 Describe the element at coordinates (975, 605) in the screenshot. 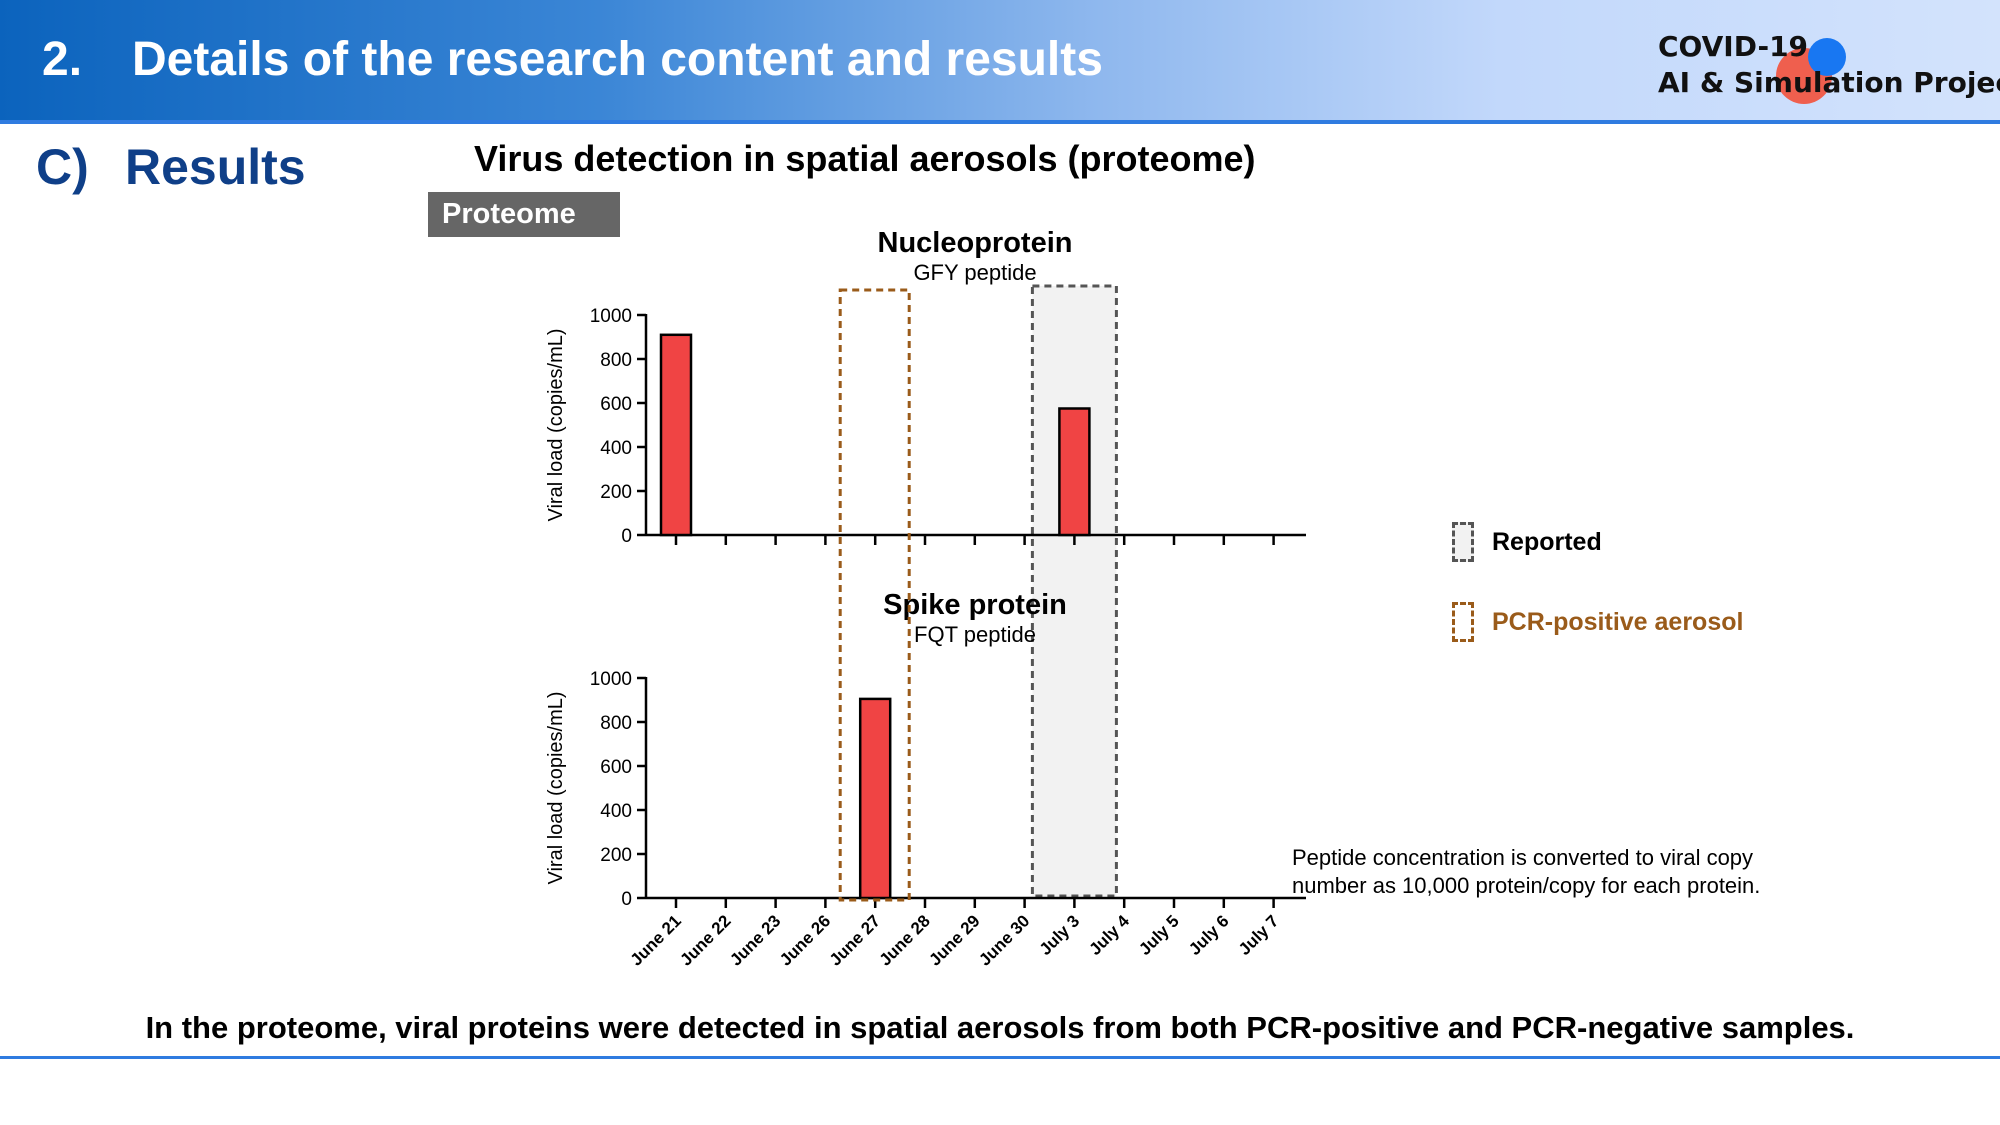

I see `chart-title: Spike protein` at that location.